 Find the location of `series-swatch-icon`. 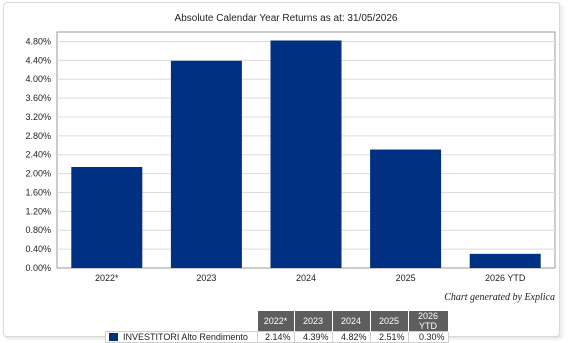

series-swatch-icon is located at coordinates (113, 337).